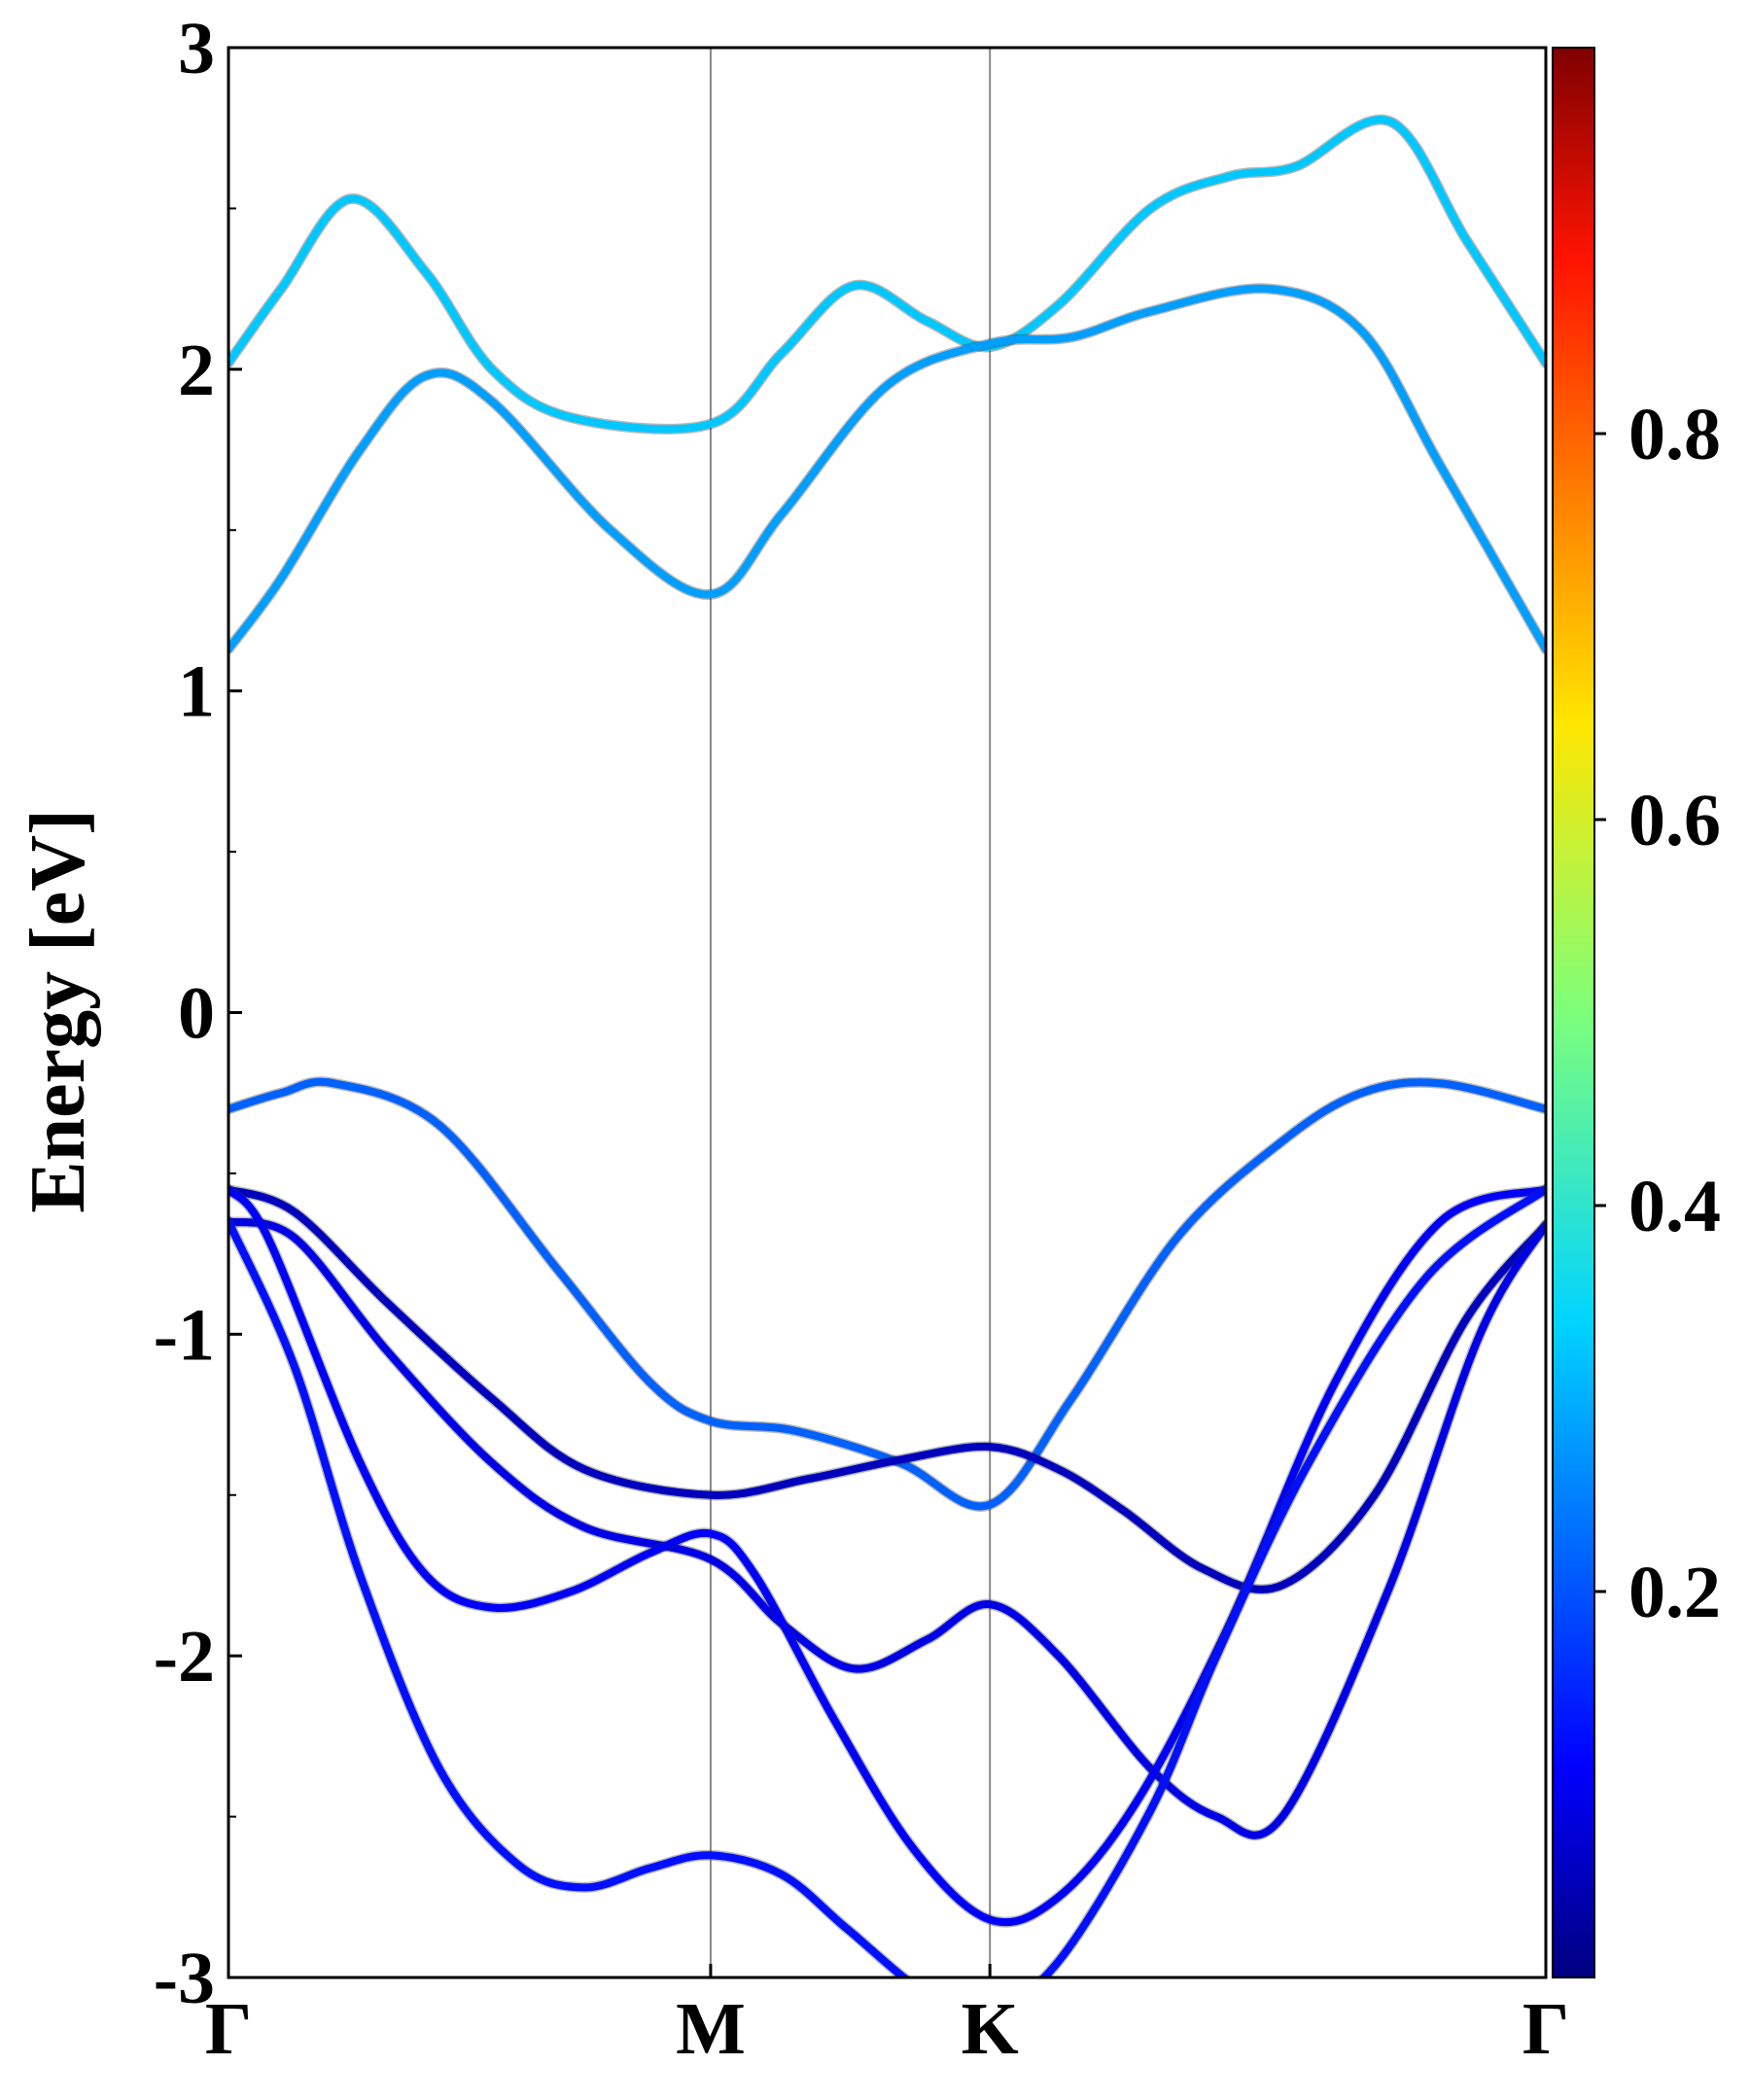 The height and width of the screenshot is (2100, 1750). Describe the element at coordinates (184, 1978) in the screenshot. I see `y-tick-label: -3` at that location.